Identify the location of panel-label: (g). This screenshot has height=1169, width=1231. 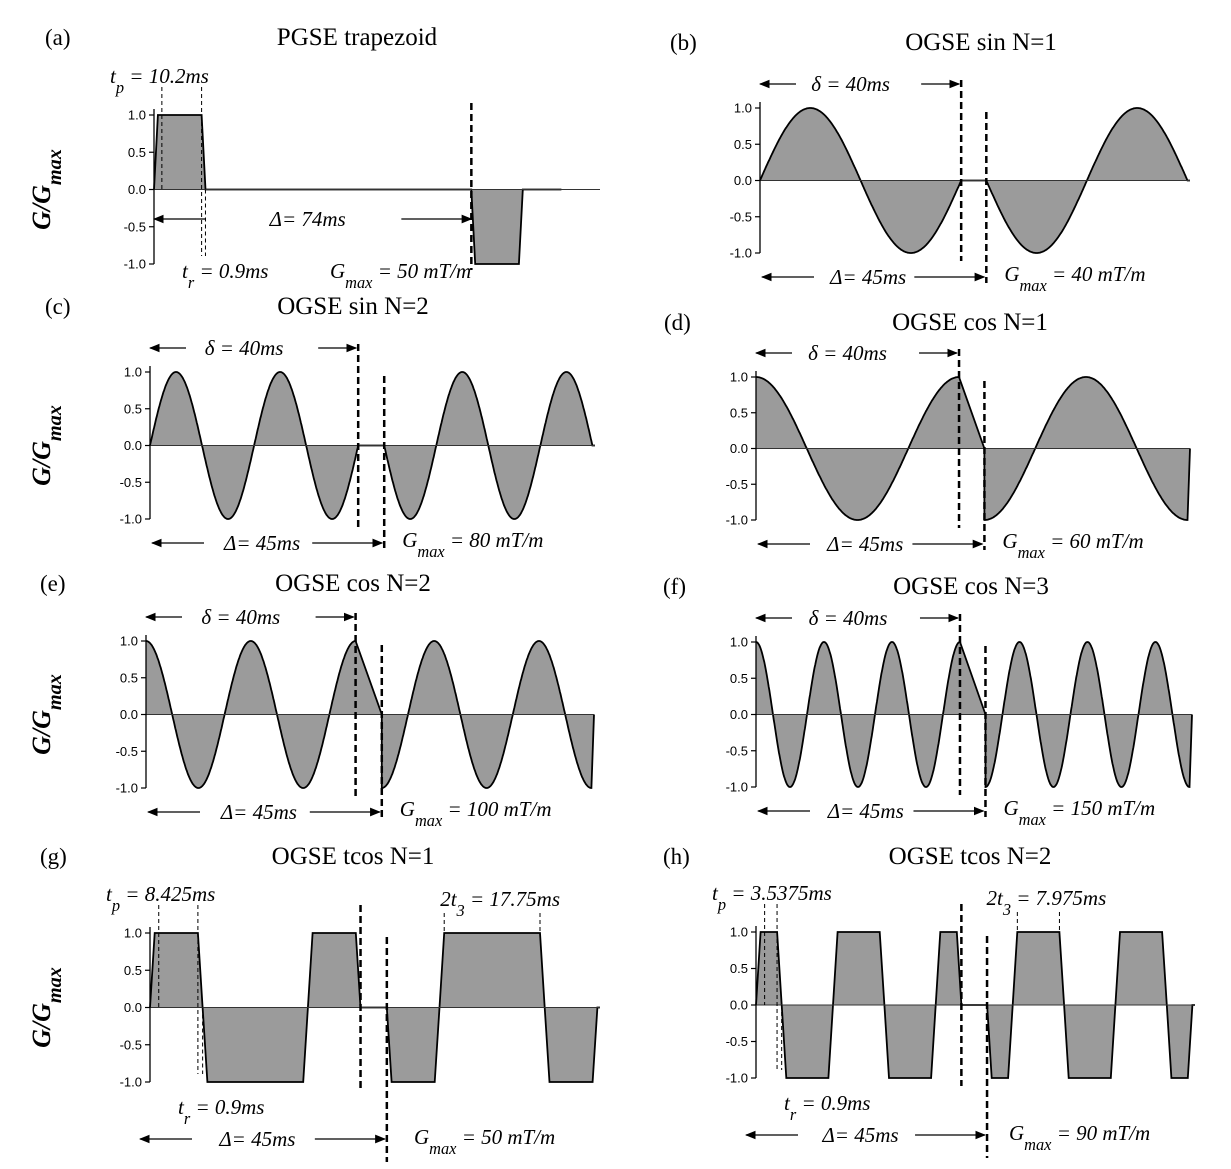
(53, 856).